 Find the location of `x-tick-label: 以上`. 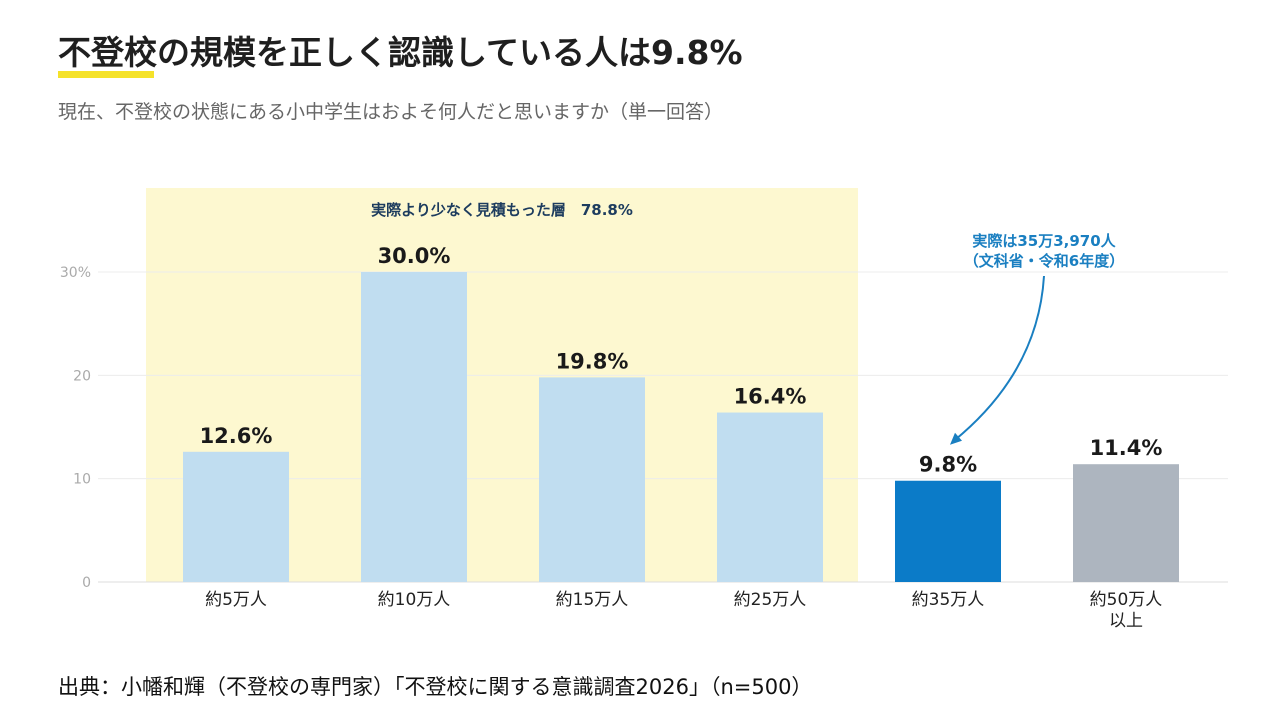

x-tick-label: 以上 is located at coordinates (1126, 621).